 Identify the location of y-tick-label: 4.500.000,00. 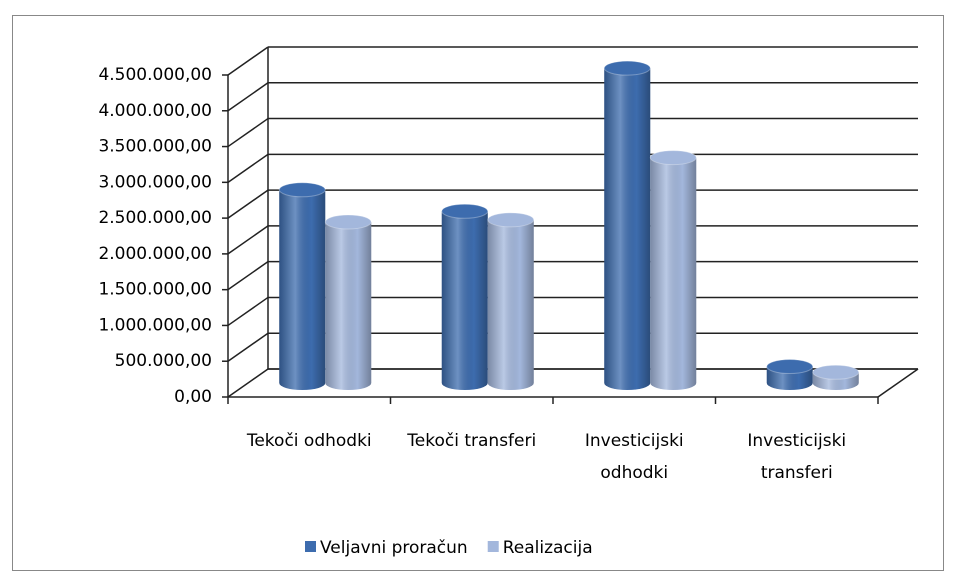
(155, 75).